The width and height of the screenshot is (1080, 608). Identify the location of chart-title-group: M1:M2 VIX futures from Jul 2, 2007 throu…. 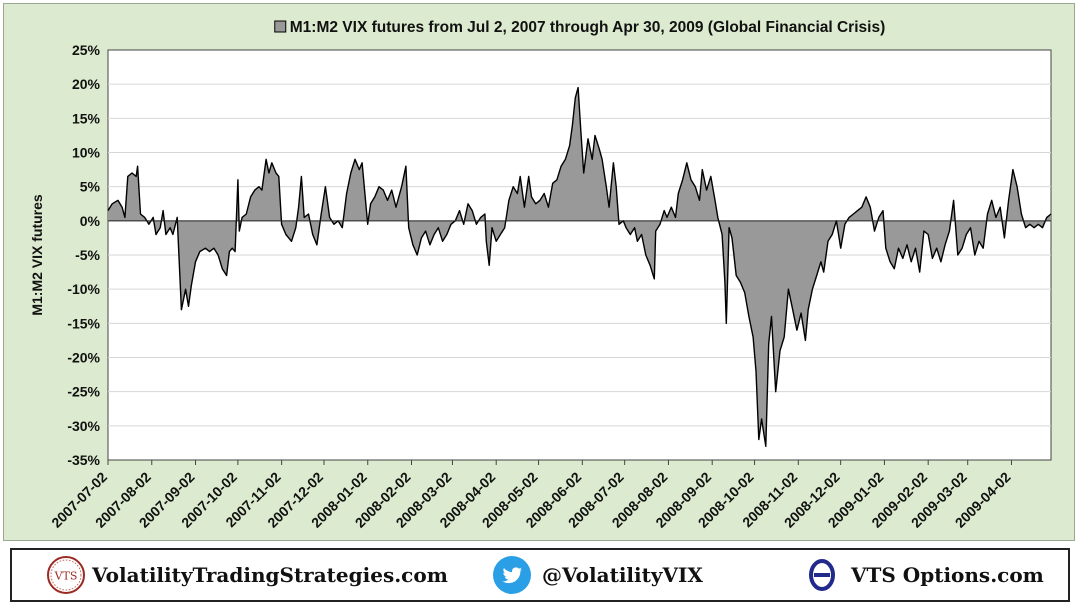
(579, 27).